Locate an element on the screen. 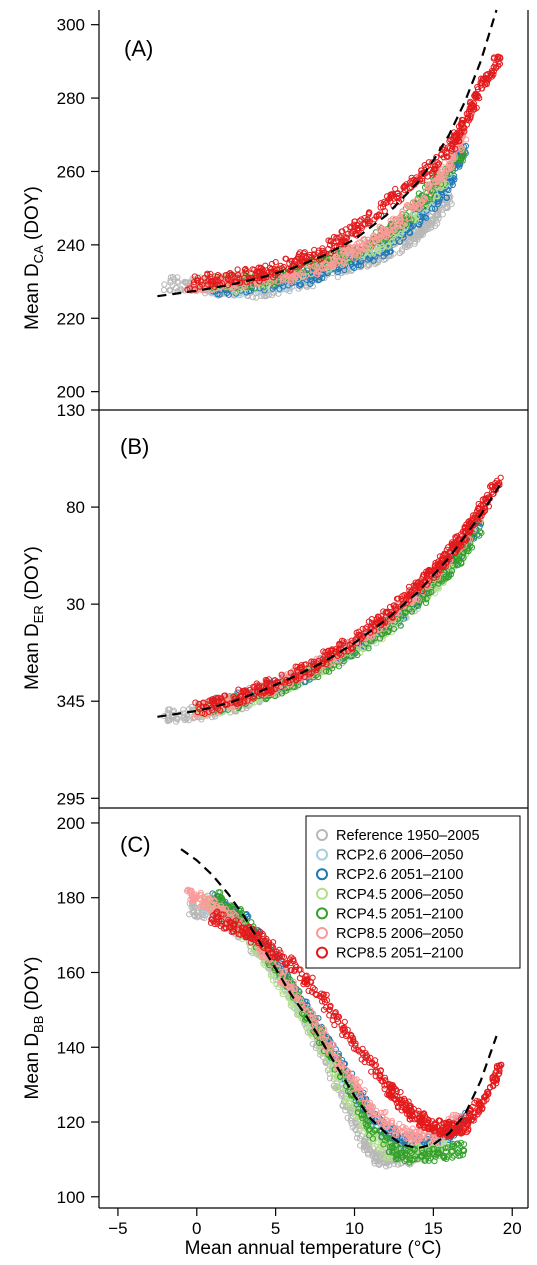  y-tick-label: 30 is located at coordinates (75, 604).